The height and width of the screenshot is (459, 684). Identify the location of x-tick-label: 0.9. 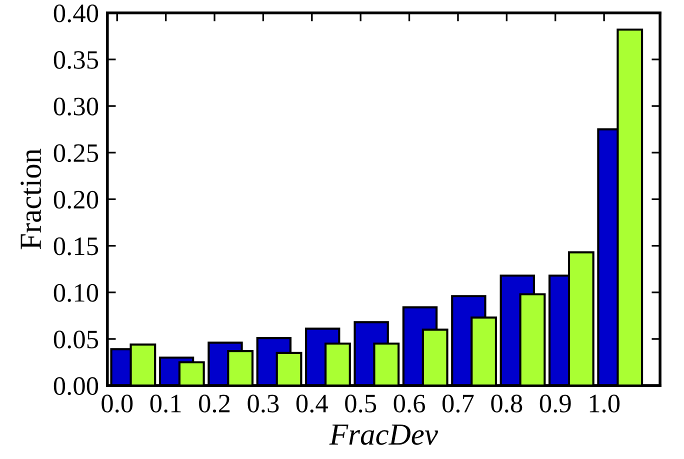
(555, 403).